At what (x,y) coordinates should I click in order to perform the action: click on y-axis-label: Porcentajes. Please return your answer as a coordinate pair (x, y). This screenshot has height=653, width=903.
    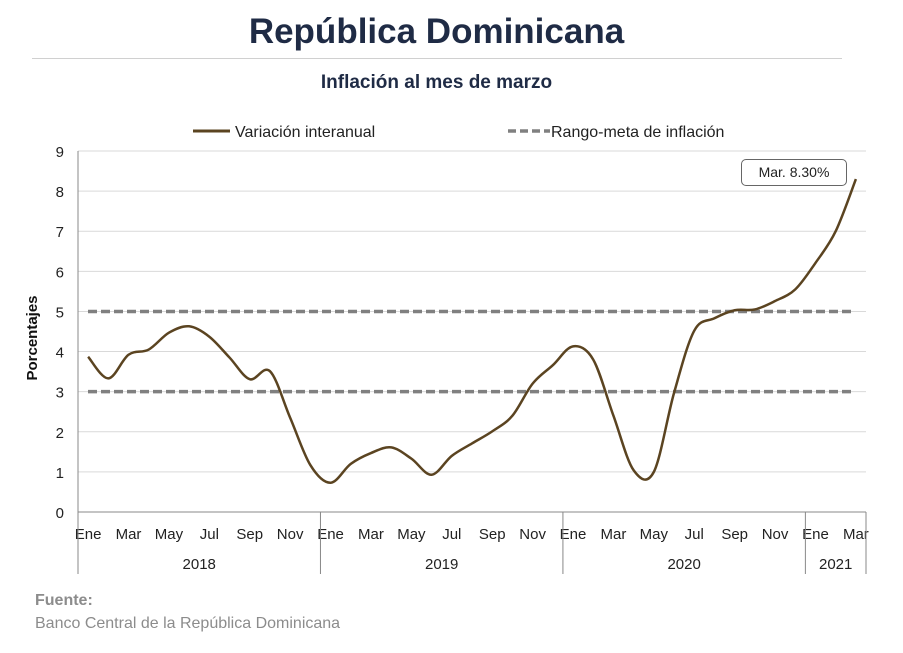
    Looking at the image, I should click on (32, 337).